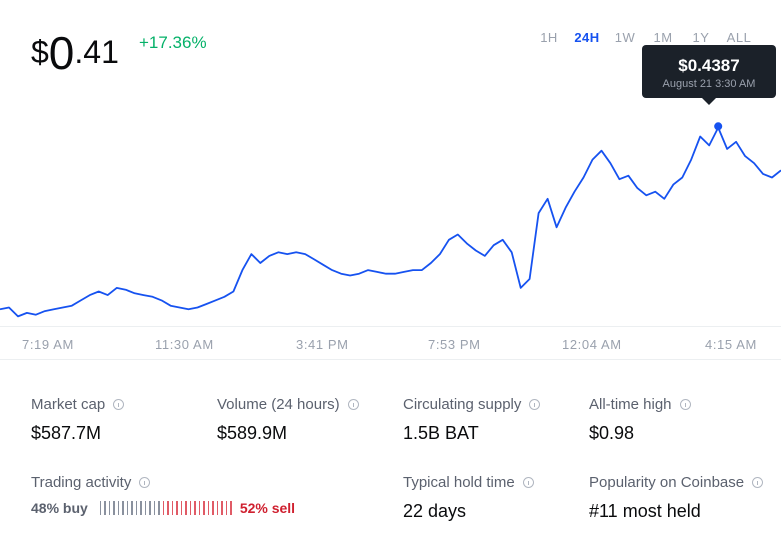  Describe the element at coordinates (709, 65) in the screenshot. I see `tooltip-price: $0.4387` at that location.